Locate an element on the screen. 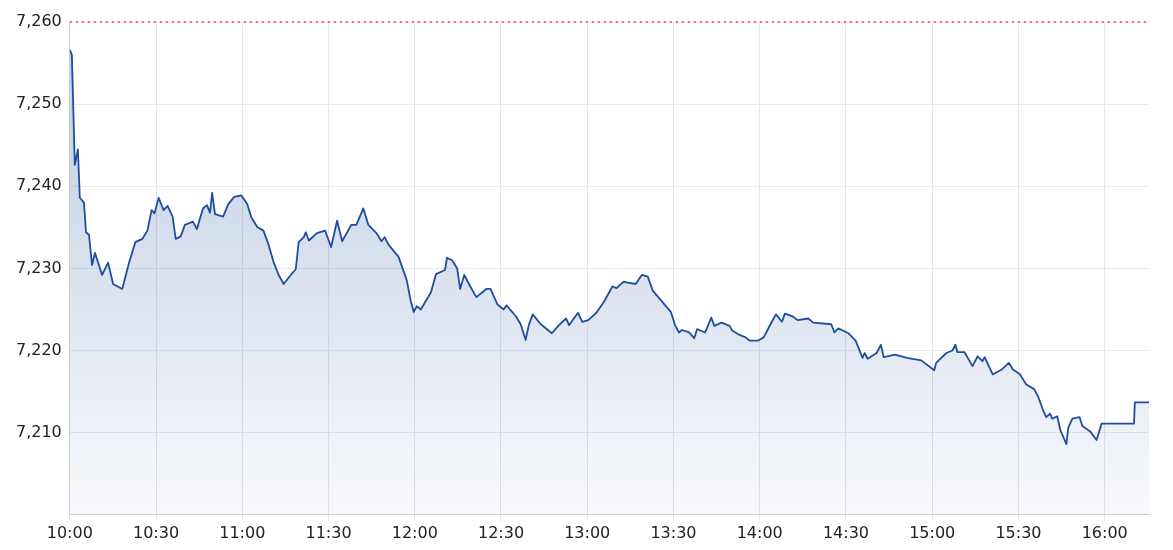  y-tick-label: 7,210 is located at coordinates (38, 431).